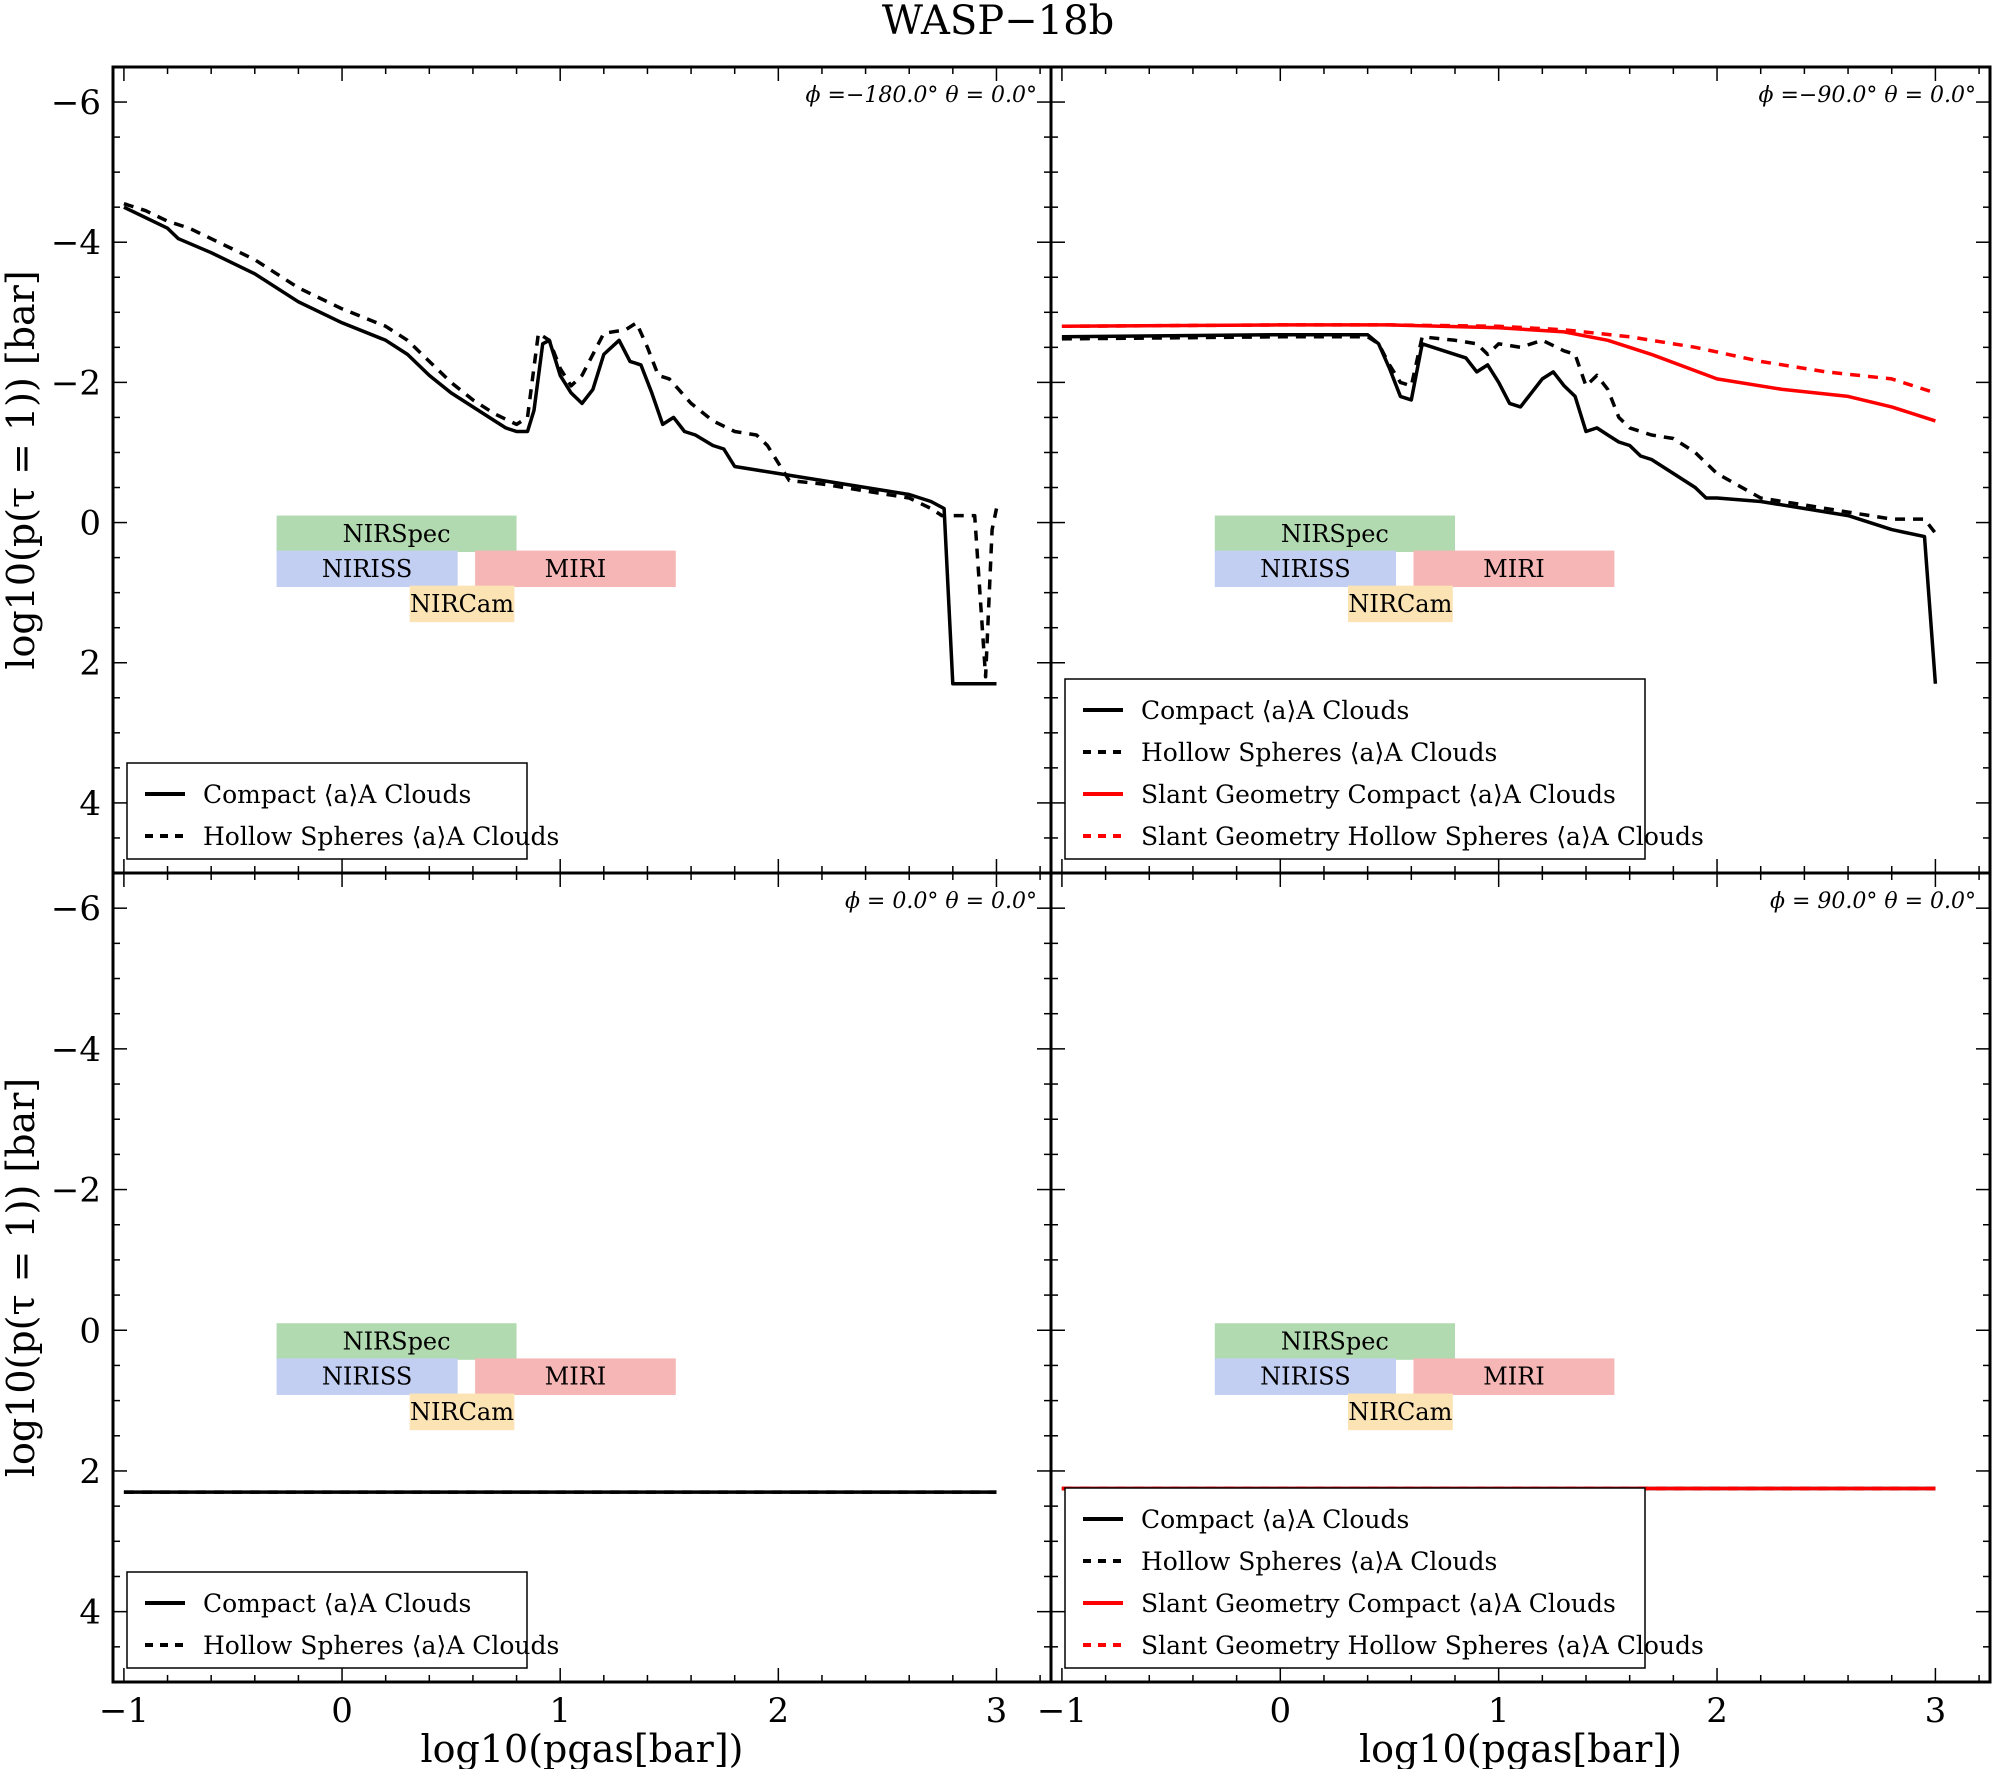 This screenshot has height=1769, width=1996. I want to click on panel-annotation: ϕ =−180.0° θ = 0.0°, so click(921, 95).